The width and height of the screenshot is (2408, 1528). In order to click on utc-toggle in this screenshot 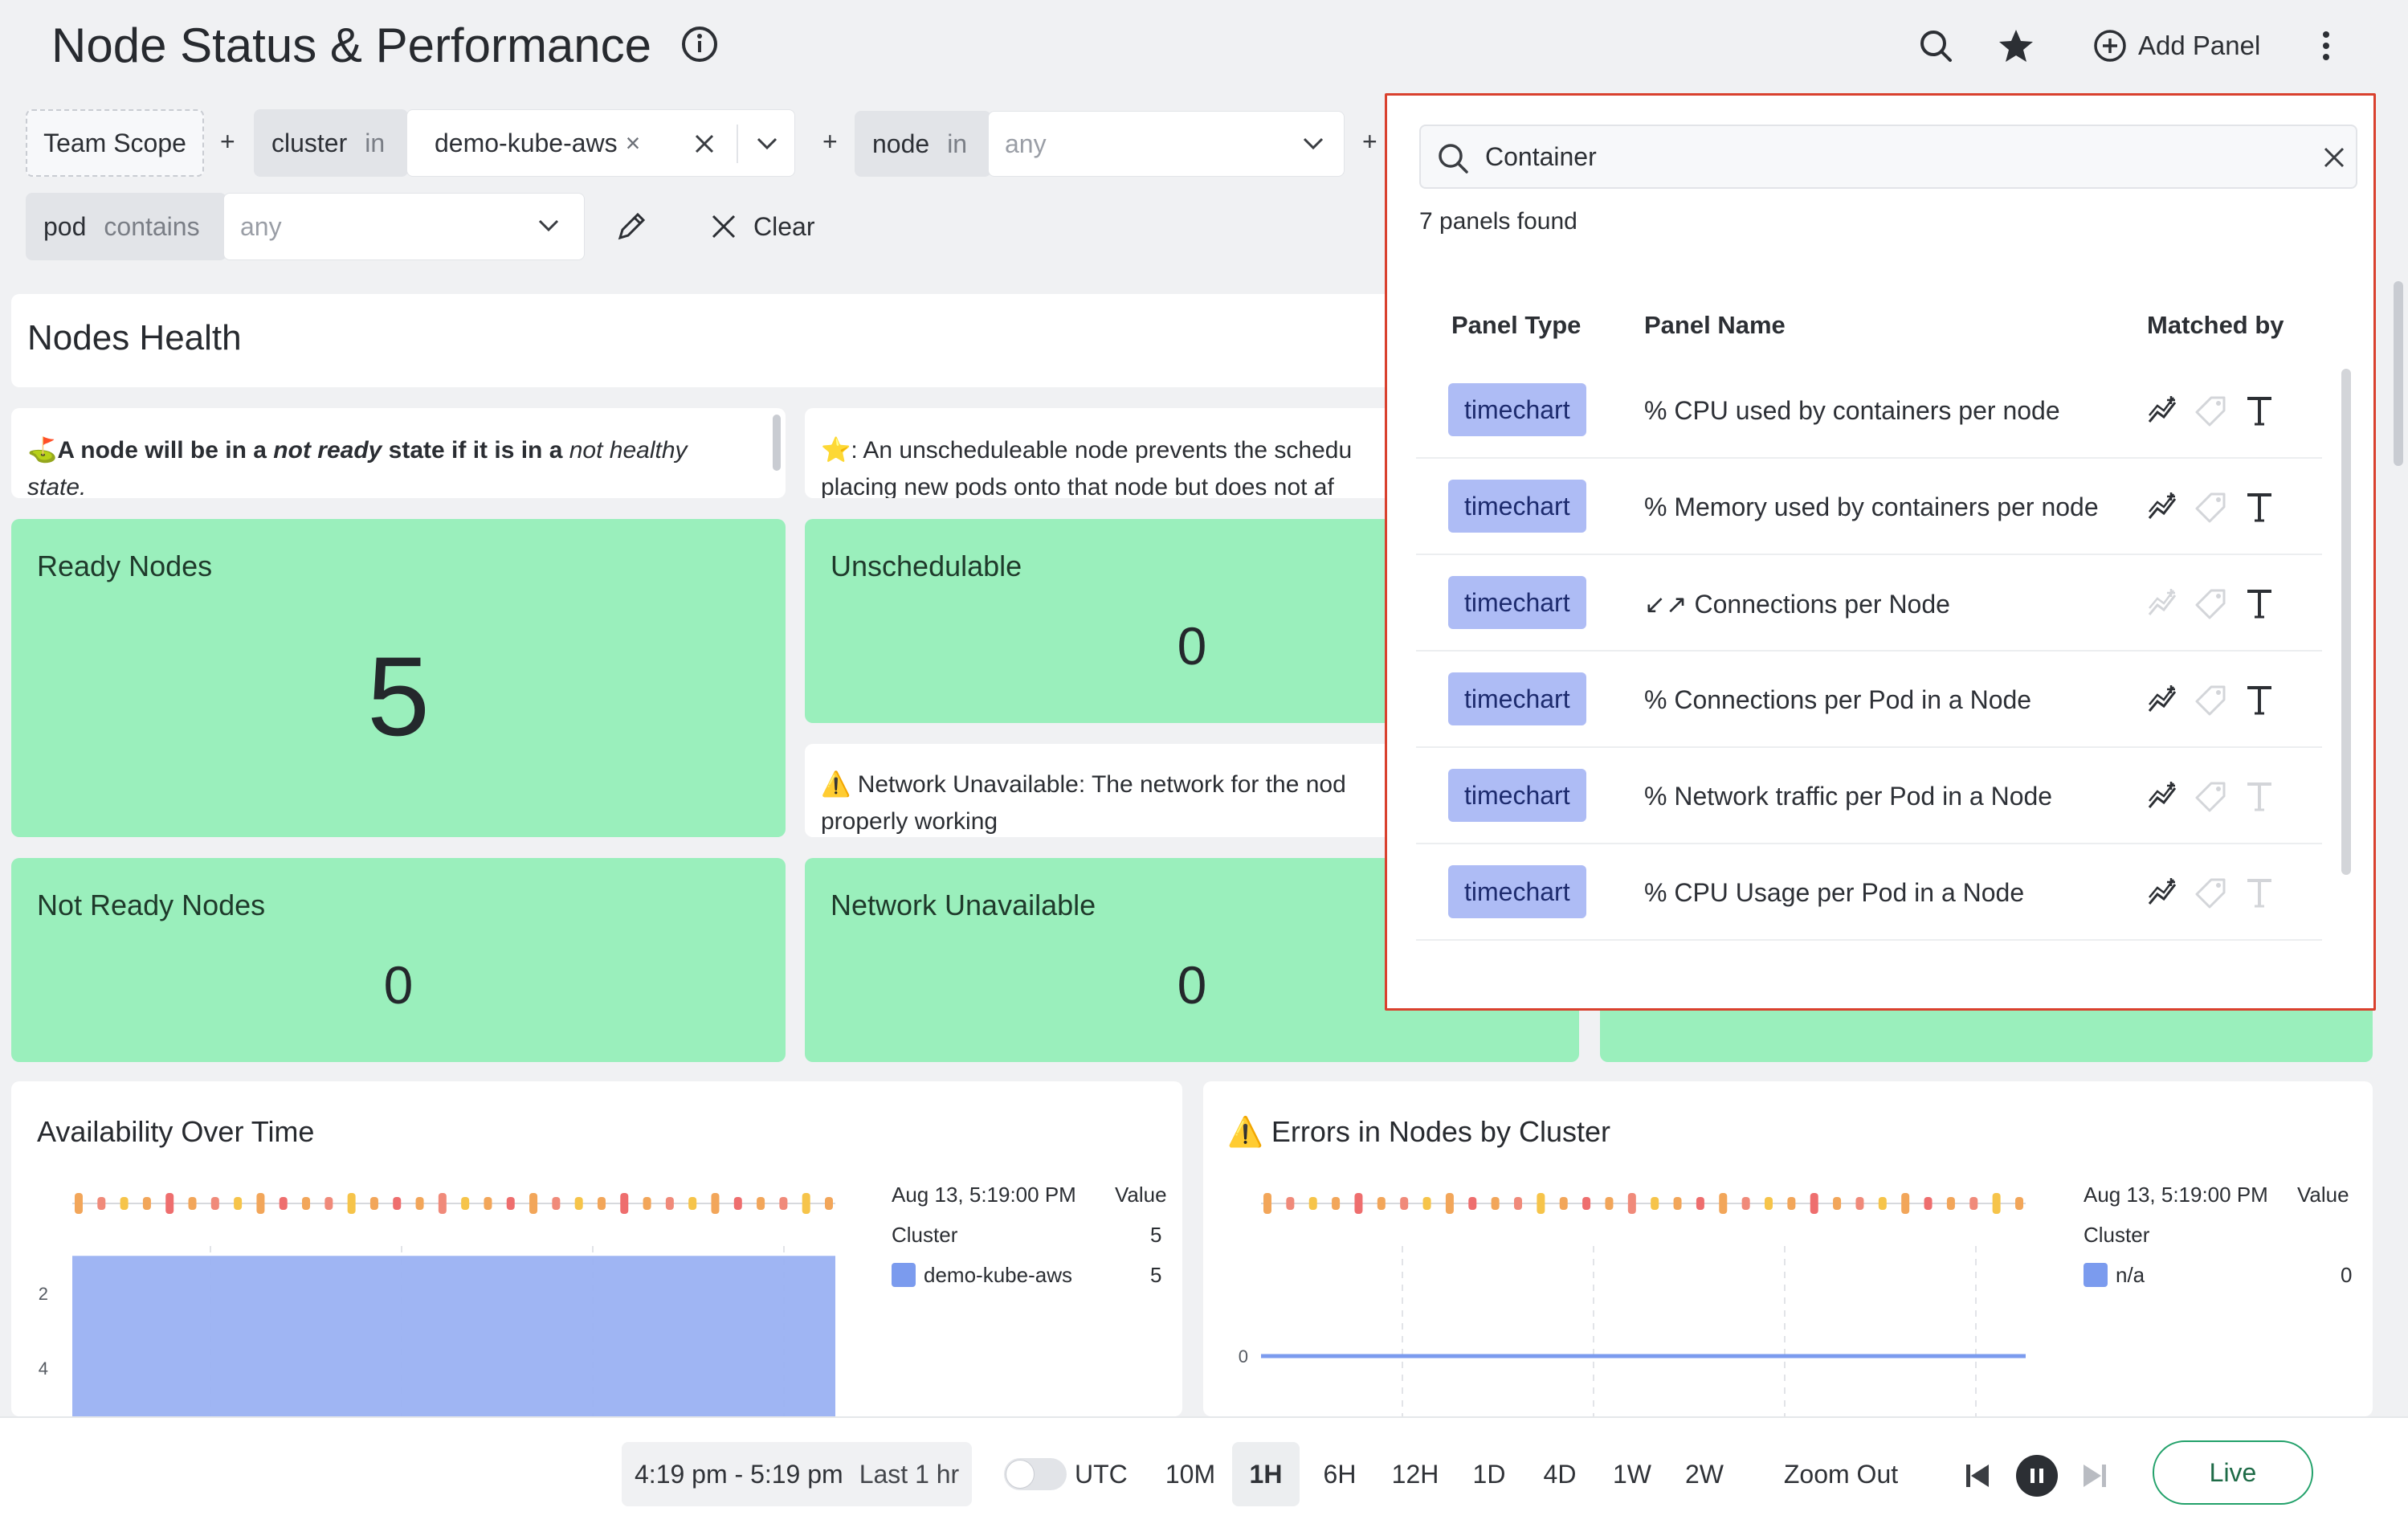, I will do `click(1035, 1474)`.